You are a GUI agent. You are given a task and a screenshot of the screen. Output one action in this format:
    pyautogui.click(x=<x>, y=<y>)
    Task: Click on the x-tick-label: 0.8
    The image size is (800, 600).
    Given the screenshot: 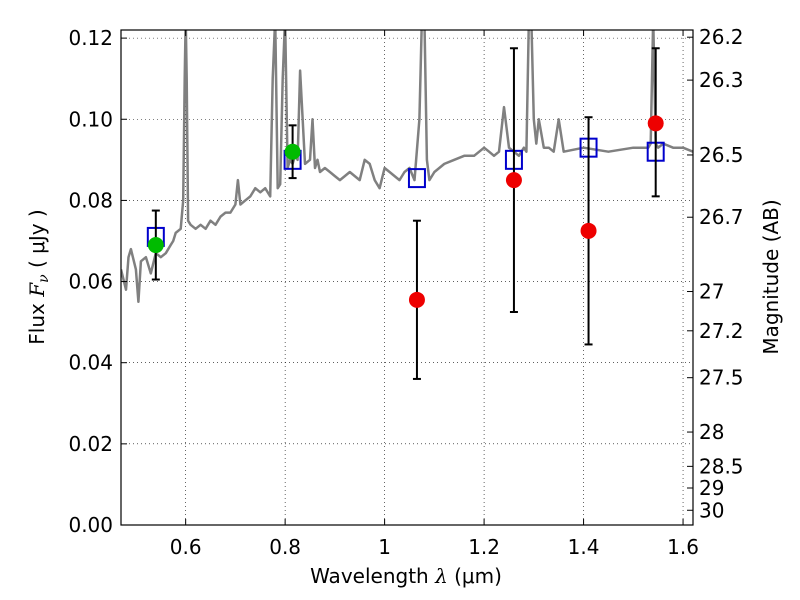 What is the action you would take?
    pyautogui.click(x=285, y=547)
    